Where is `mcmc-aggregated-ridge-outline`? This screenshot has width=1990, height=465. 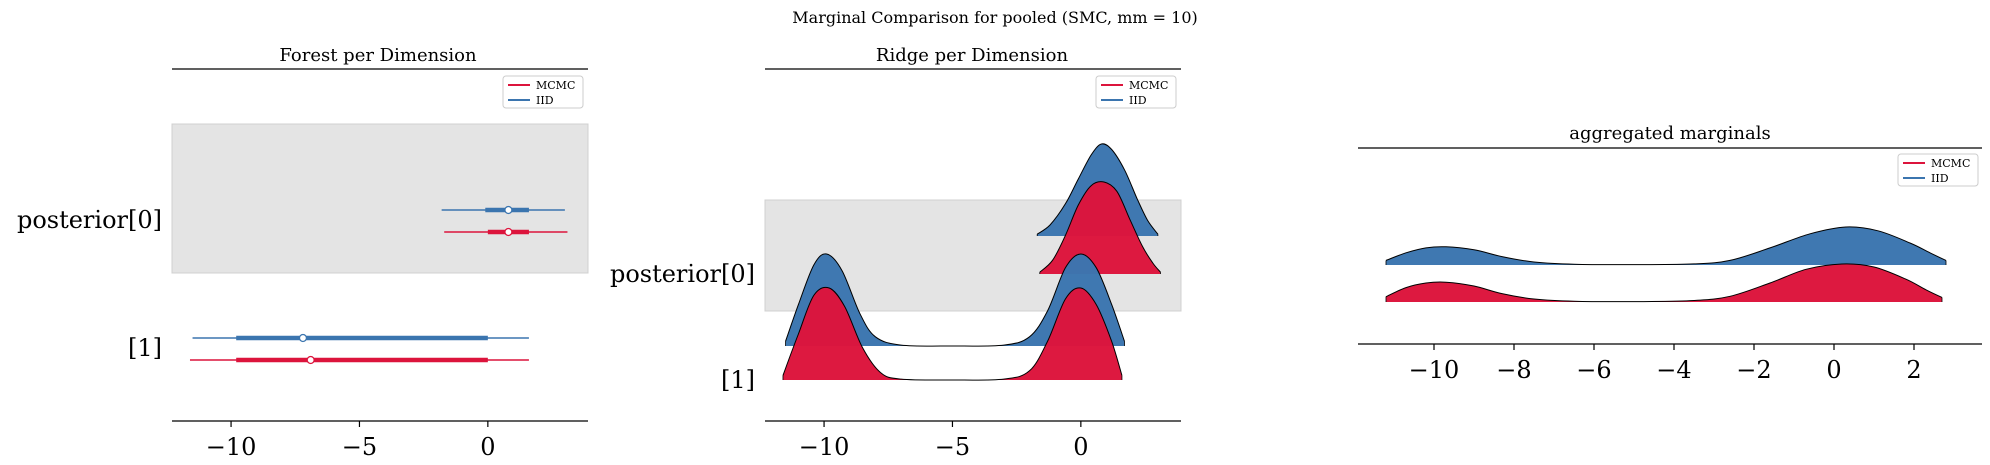 mcmc-aggregated-ridge-outline is located at coordinates (1664, 283).